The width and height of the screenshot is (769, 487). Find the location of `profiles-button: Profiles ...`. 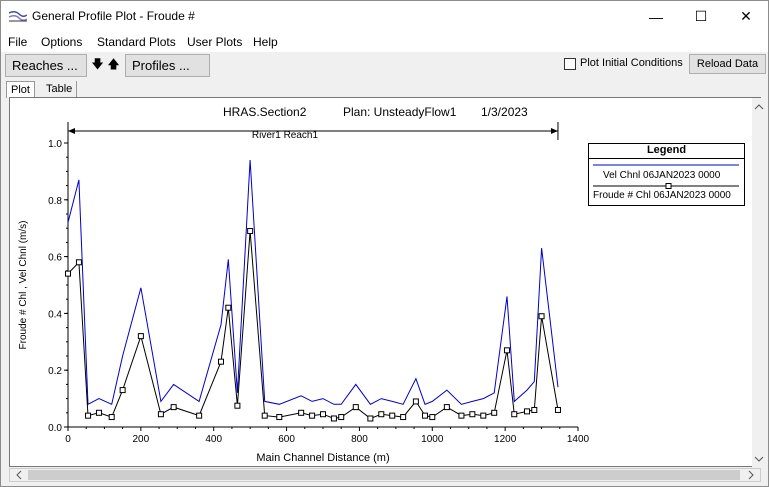

profiles-button: Profiles ... is located at coordinates (167, 65).